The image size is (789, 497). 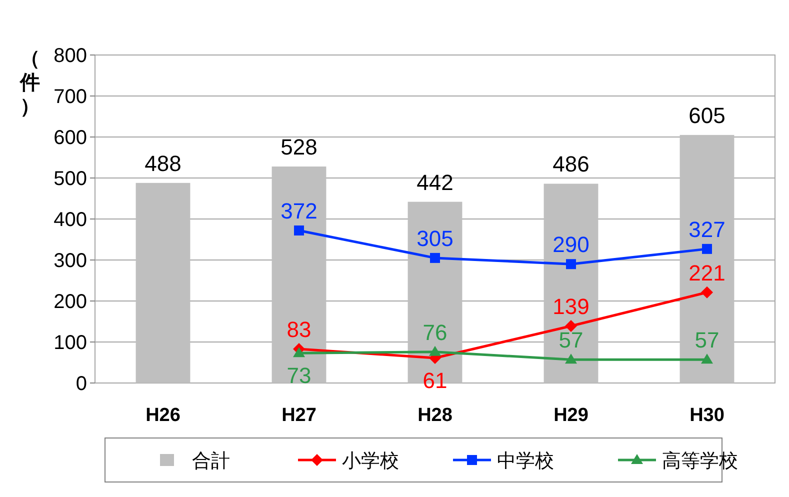 I want to click on y-tick-label: 800, so click(x=70, y=56).